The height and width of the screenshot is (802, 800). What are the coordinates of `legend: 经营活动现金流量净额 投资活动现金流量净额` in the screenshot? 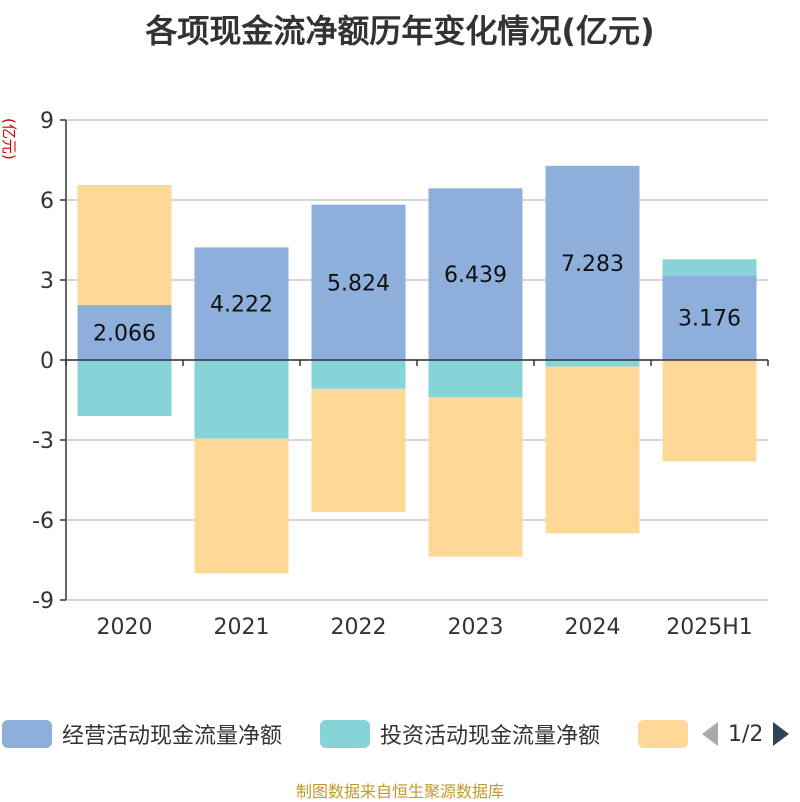 It's located at (400, 734).